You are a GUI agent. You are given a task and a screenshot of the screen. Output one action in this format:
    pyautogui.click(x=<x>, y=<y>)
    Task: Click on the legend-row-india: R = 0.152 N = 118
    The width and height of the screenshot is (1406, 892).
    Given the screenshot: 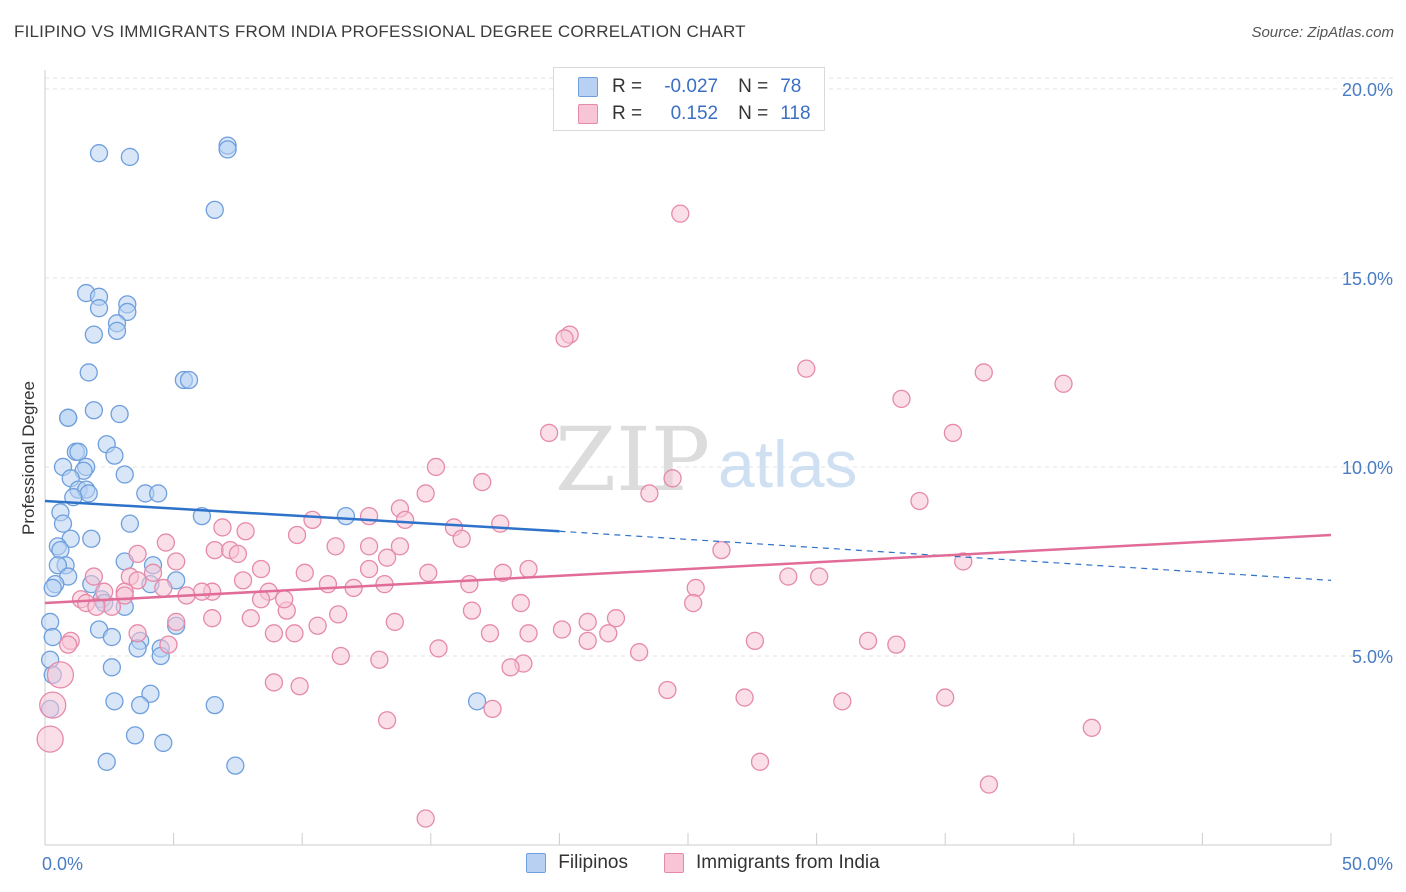 What is the action you would take?
    pyautogui.click(x=694, y=114)
    